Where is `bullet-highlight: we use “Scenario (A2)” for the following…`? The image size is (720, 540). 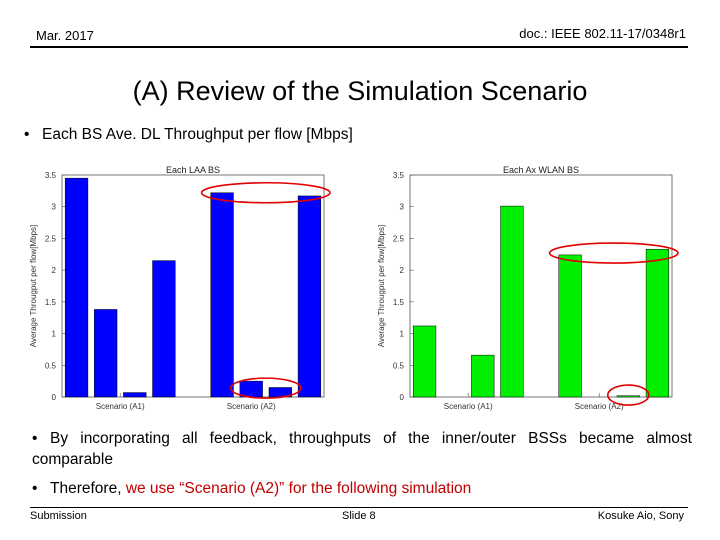 bullet-highlight: we use “Scenario (A2)” for the following… is located at coordinates (298, 488).